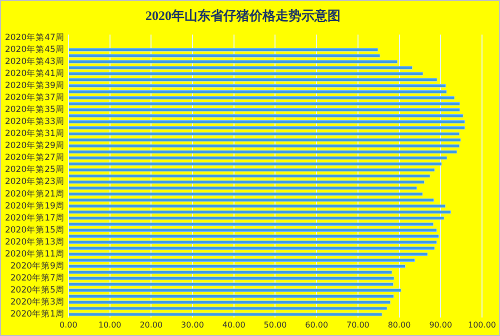  I want to click on y-tick-label: 2020年第47周, so click(34, 37).